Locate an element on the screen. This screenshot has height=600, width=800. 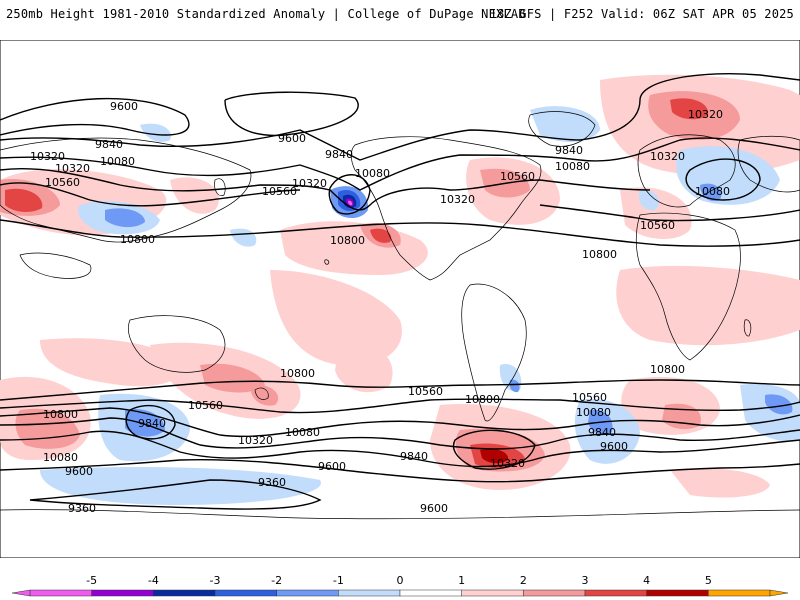
contour-9600-n is located at coordinates (95, 116).